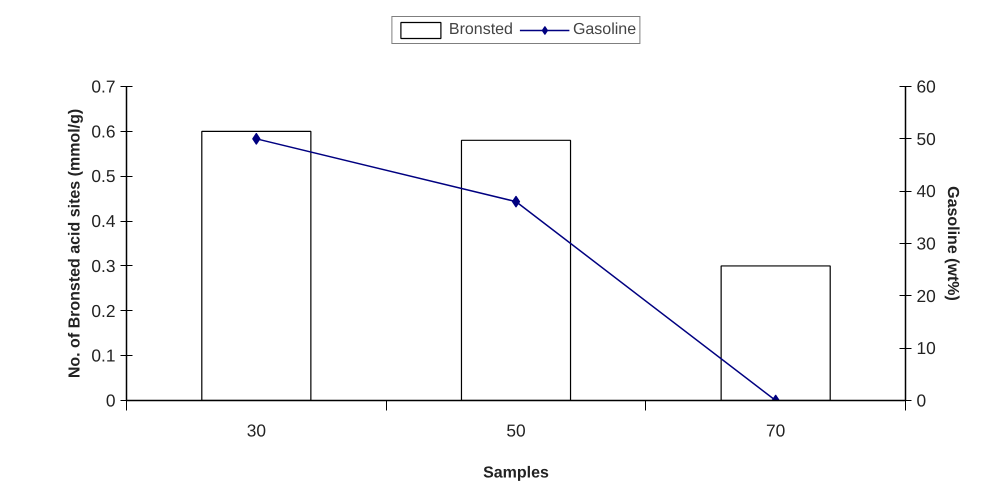 The width and height of the screenshot is (987, 484). I want to click on y-tick-label: 0.7, so click(103, 86).